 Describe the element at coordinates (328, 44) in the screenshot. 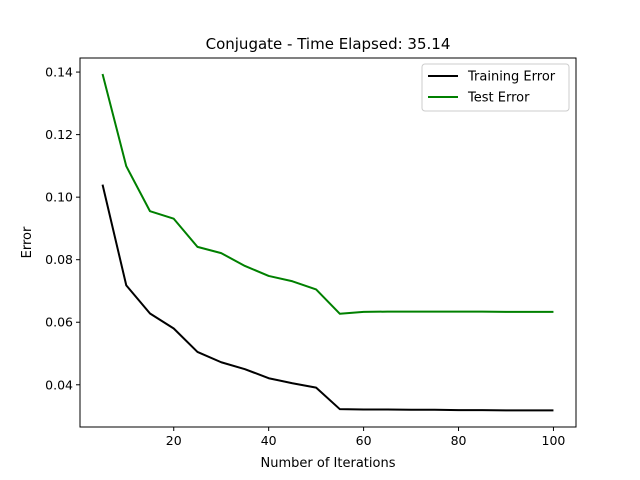

I see `chart-title: Conjugate - Time Elapsed: 35.14` at that location.